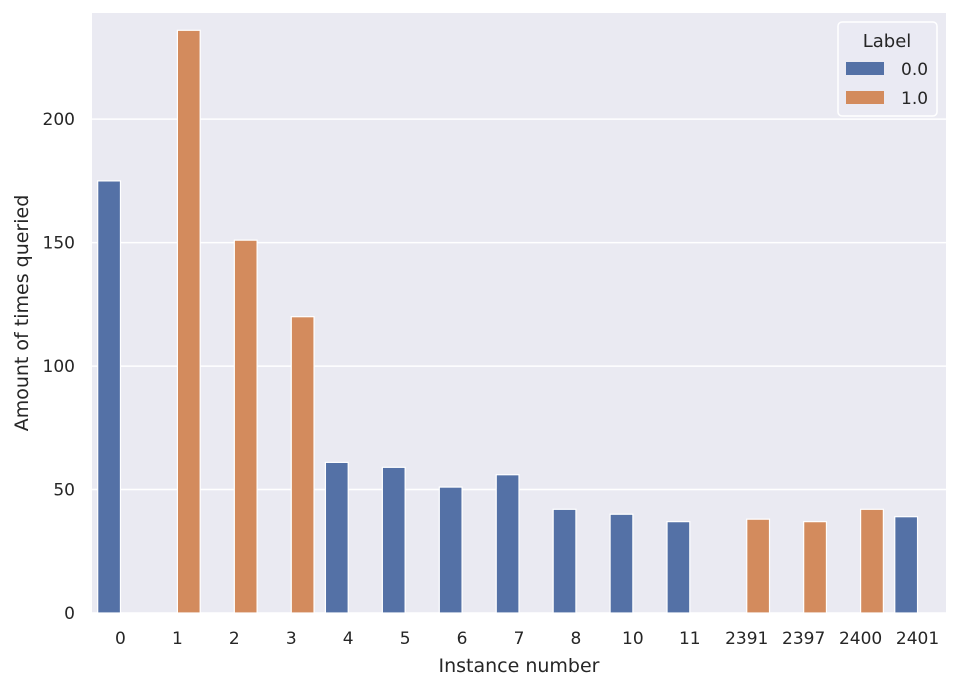  Describe the element at coordinates (906, 565) in the screenshot. I see `bar-2401-label-0.0` at that location.